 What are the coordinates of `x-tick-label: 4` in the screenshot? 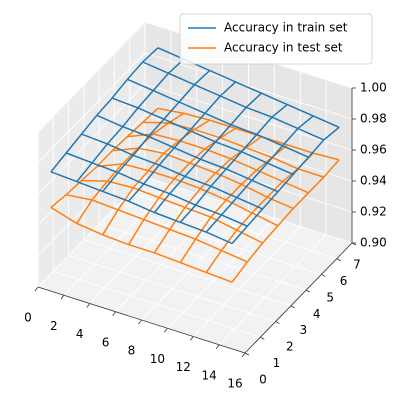 It's located at (80, 334).